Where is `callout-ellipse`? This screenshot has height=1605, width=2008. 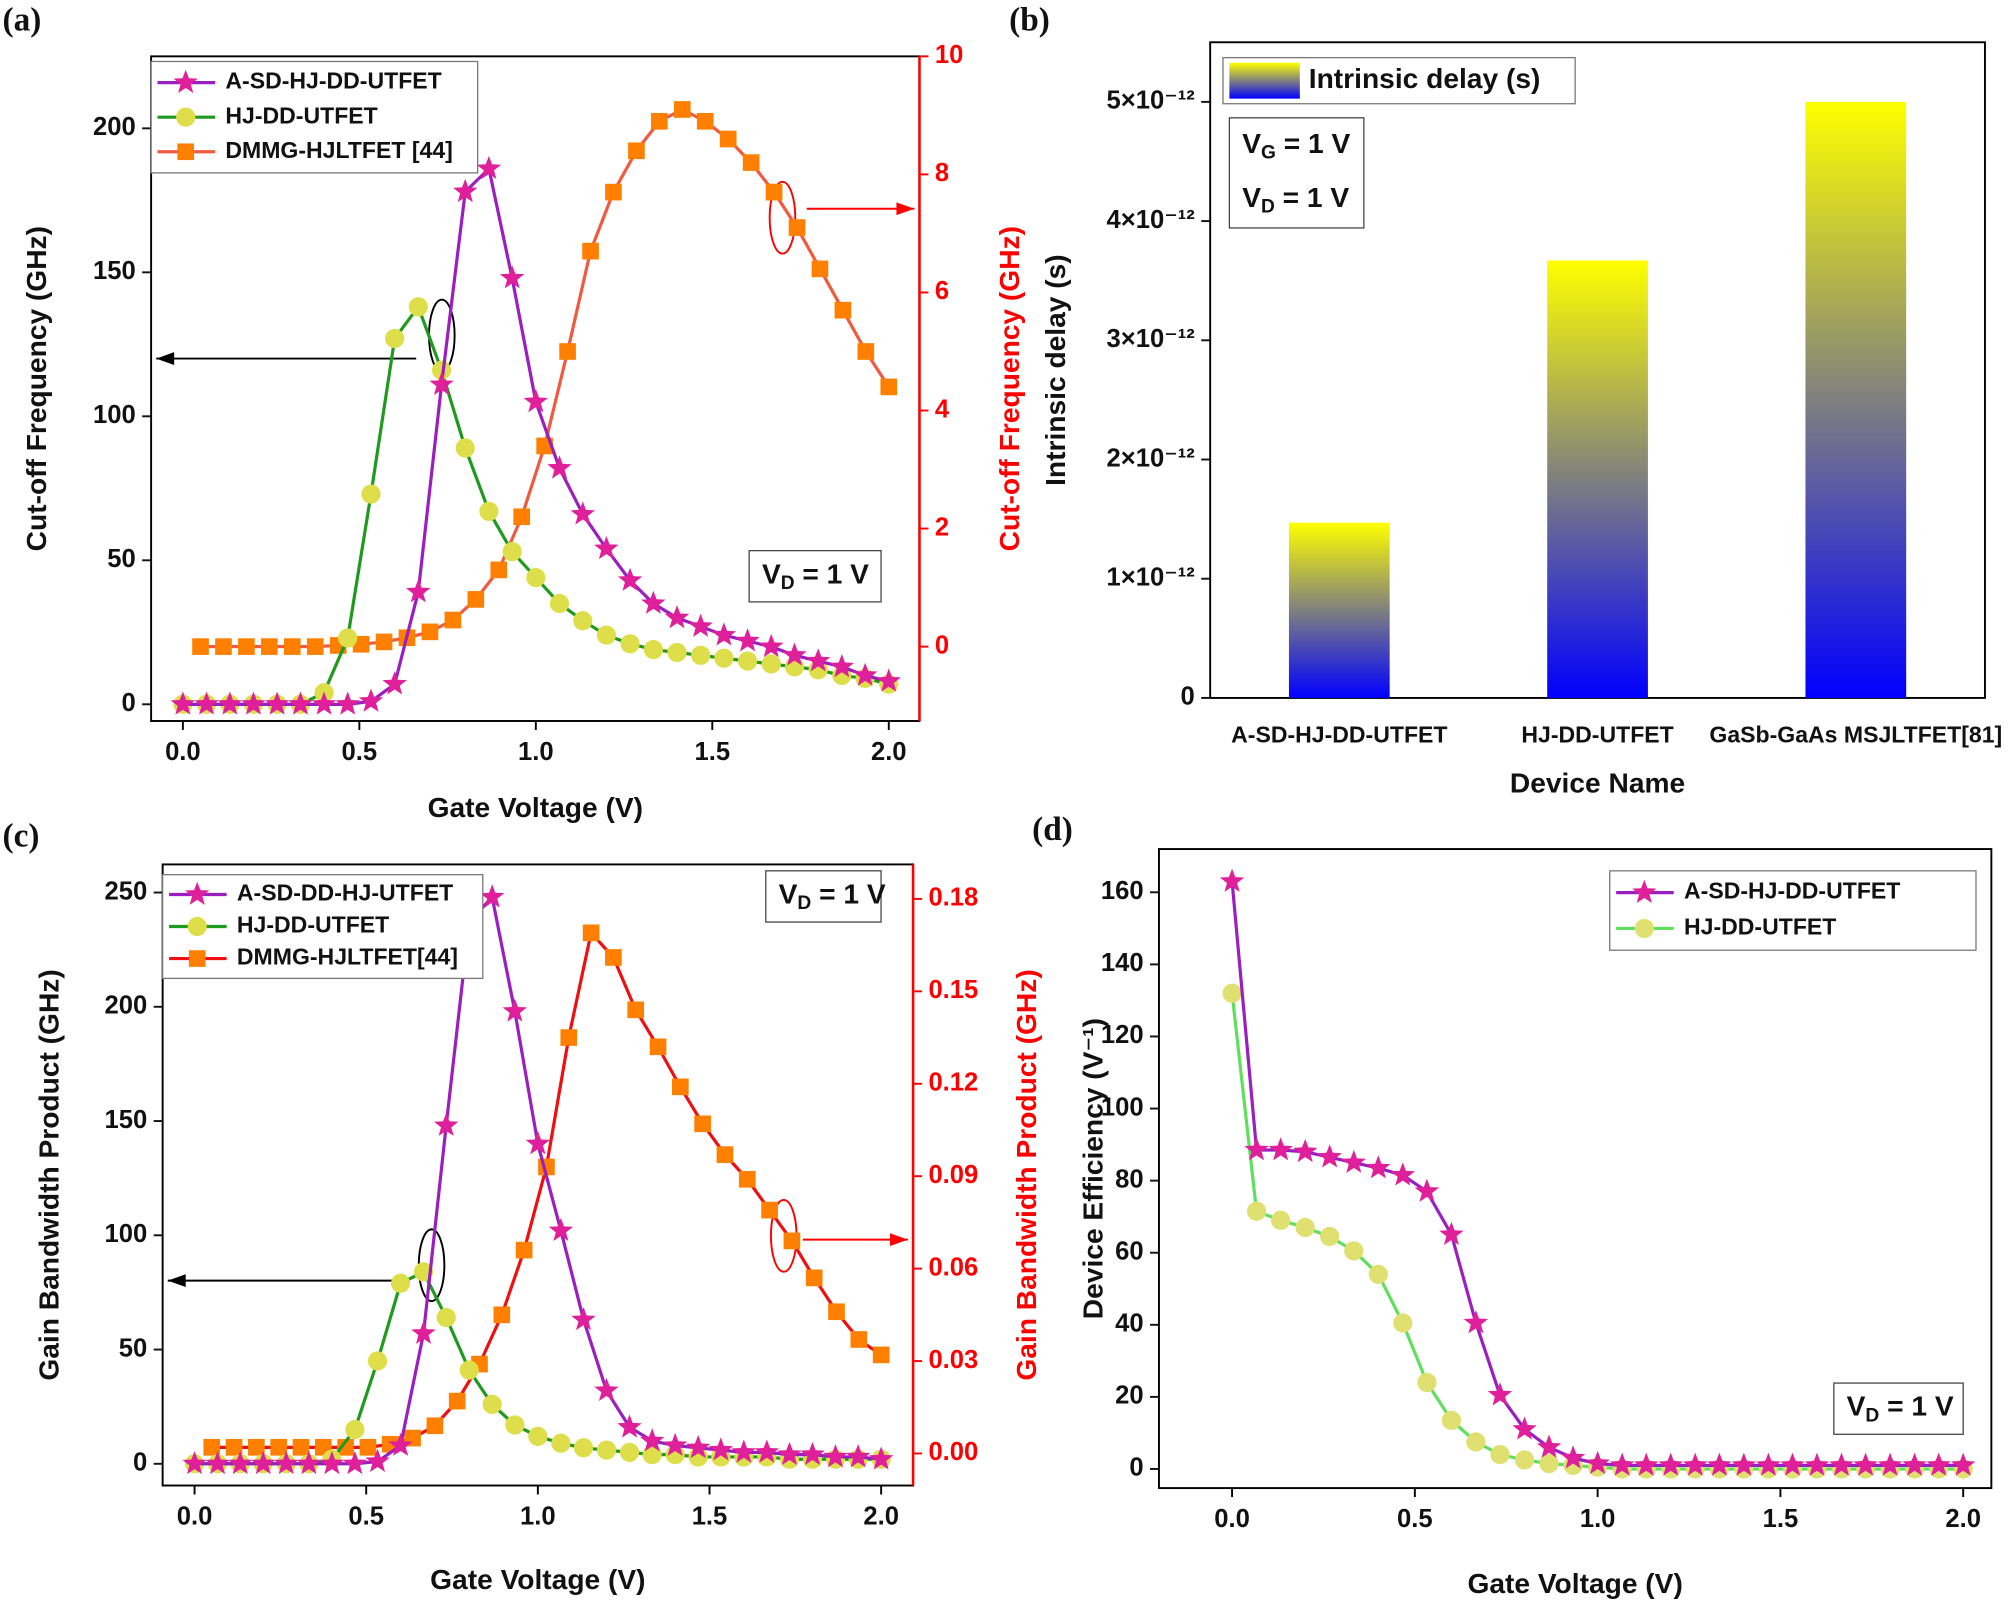
callout-ellipse is located at coordinates (782, 217).